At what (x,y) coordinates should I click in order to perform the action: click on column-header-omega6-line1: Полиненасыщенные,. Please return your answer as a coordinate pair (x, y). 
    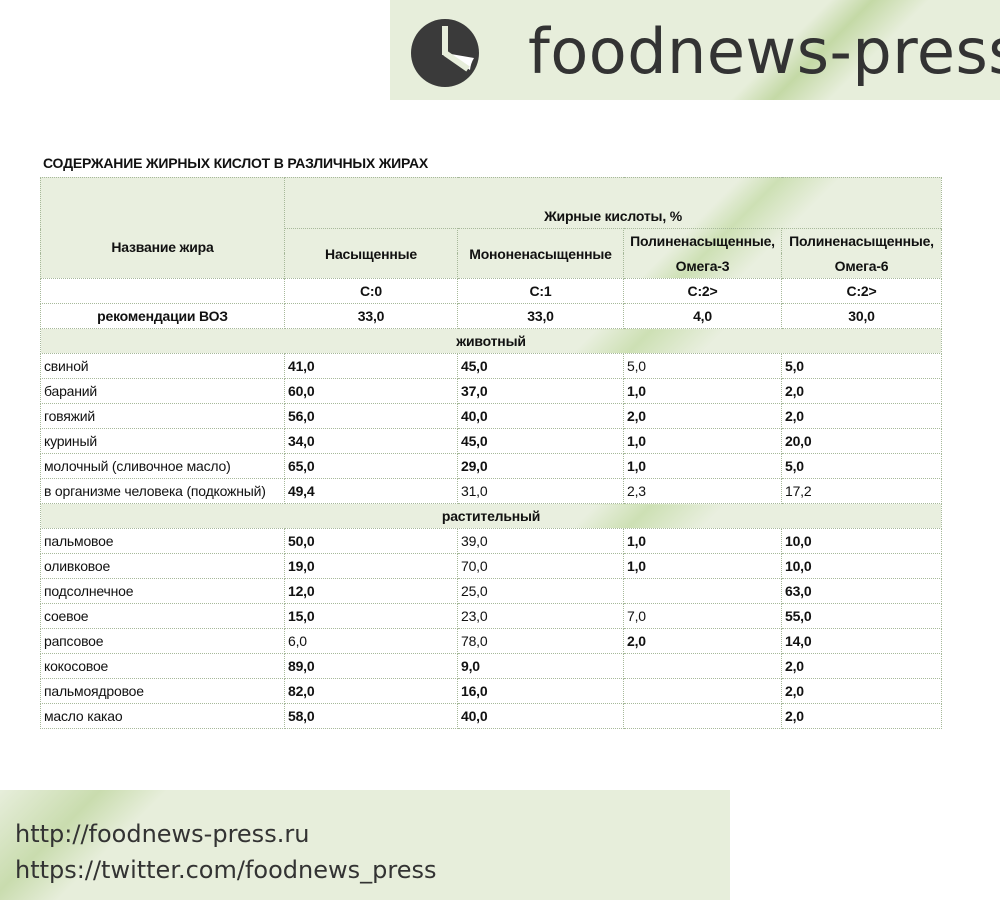
    Looking at the image, I should click on (861, 240).